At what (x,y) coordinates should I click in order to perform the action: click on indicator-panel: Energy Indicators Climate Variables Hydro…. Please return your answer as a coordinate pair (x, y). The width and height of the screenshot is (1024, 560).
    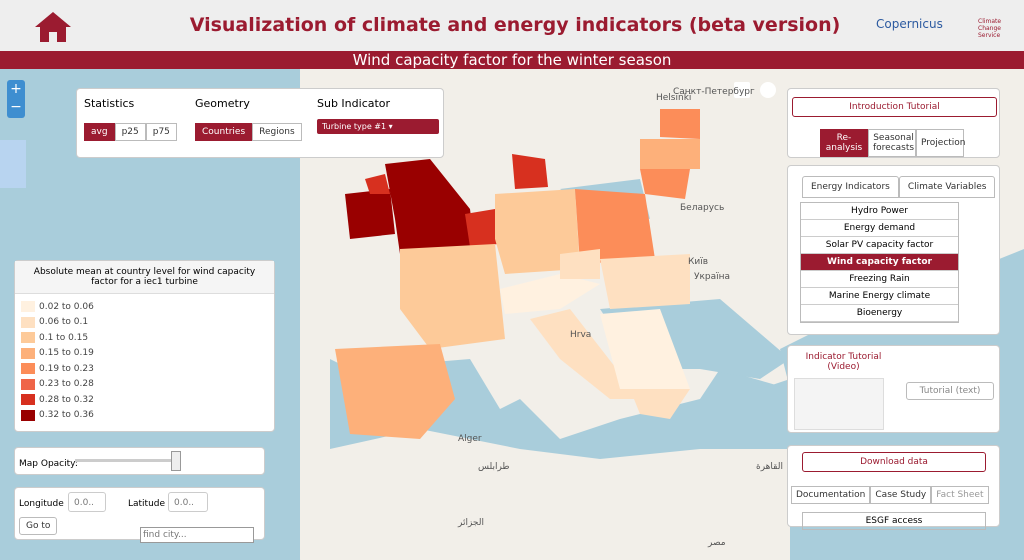
    Looking at the image, I should click on (893, 250).